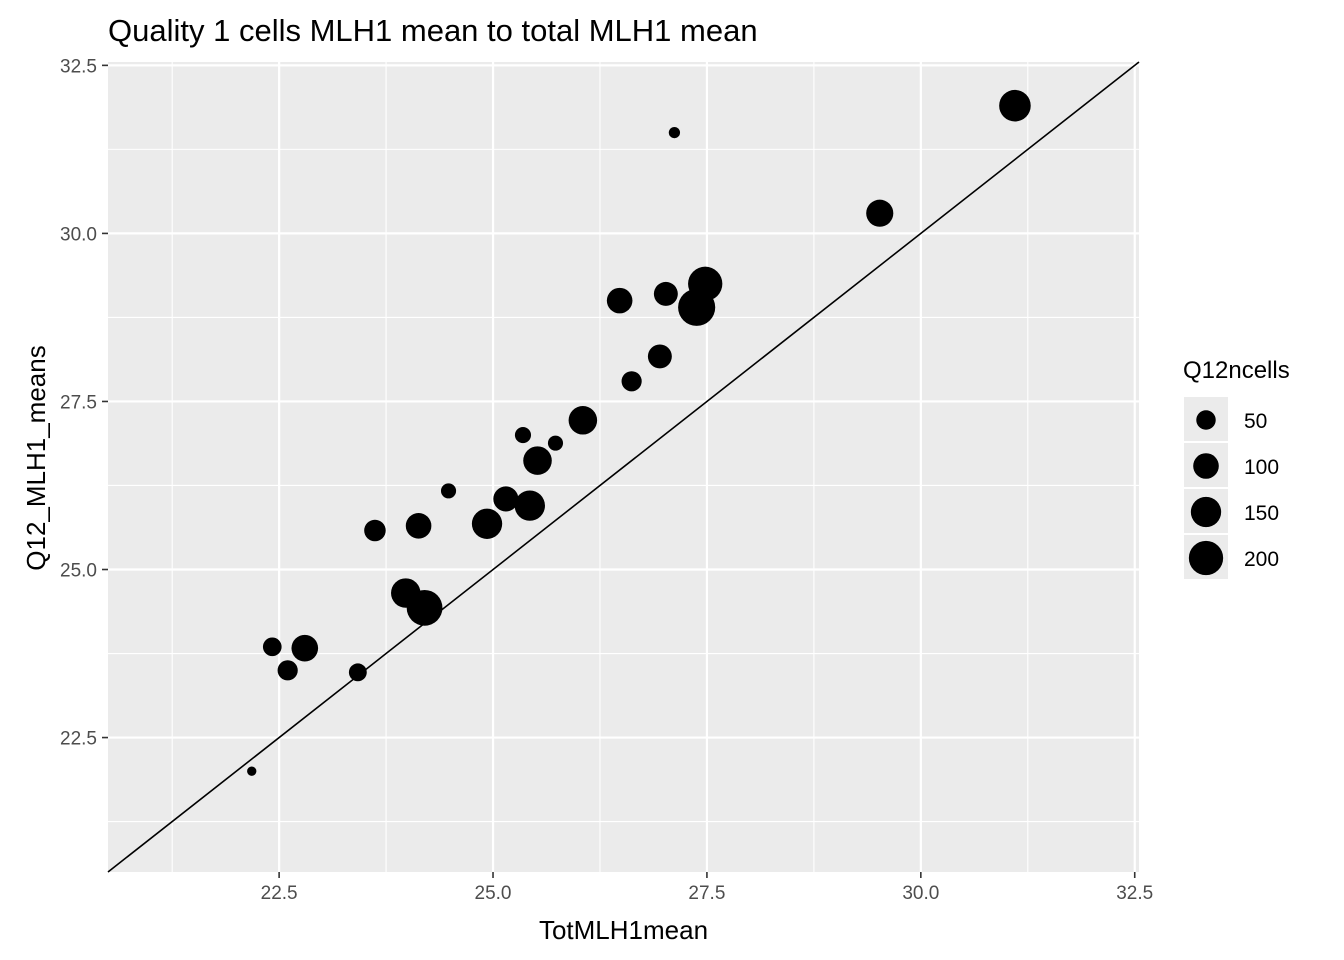 This screenshot has width=1344, height=960. What do you see at coordinates (1236, 468) in the screenshot?
I see `size-legend: Q12ncells 50 100 150 200` at bounding box center [1236, 468].